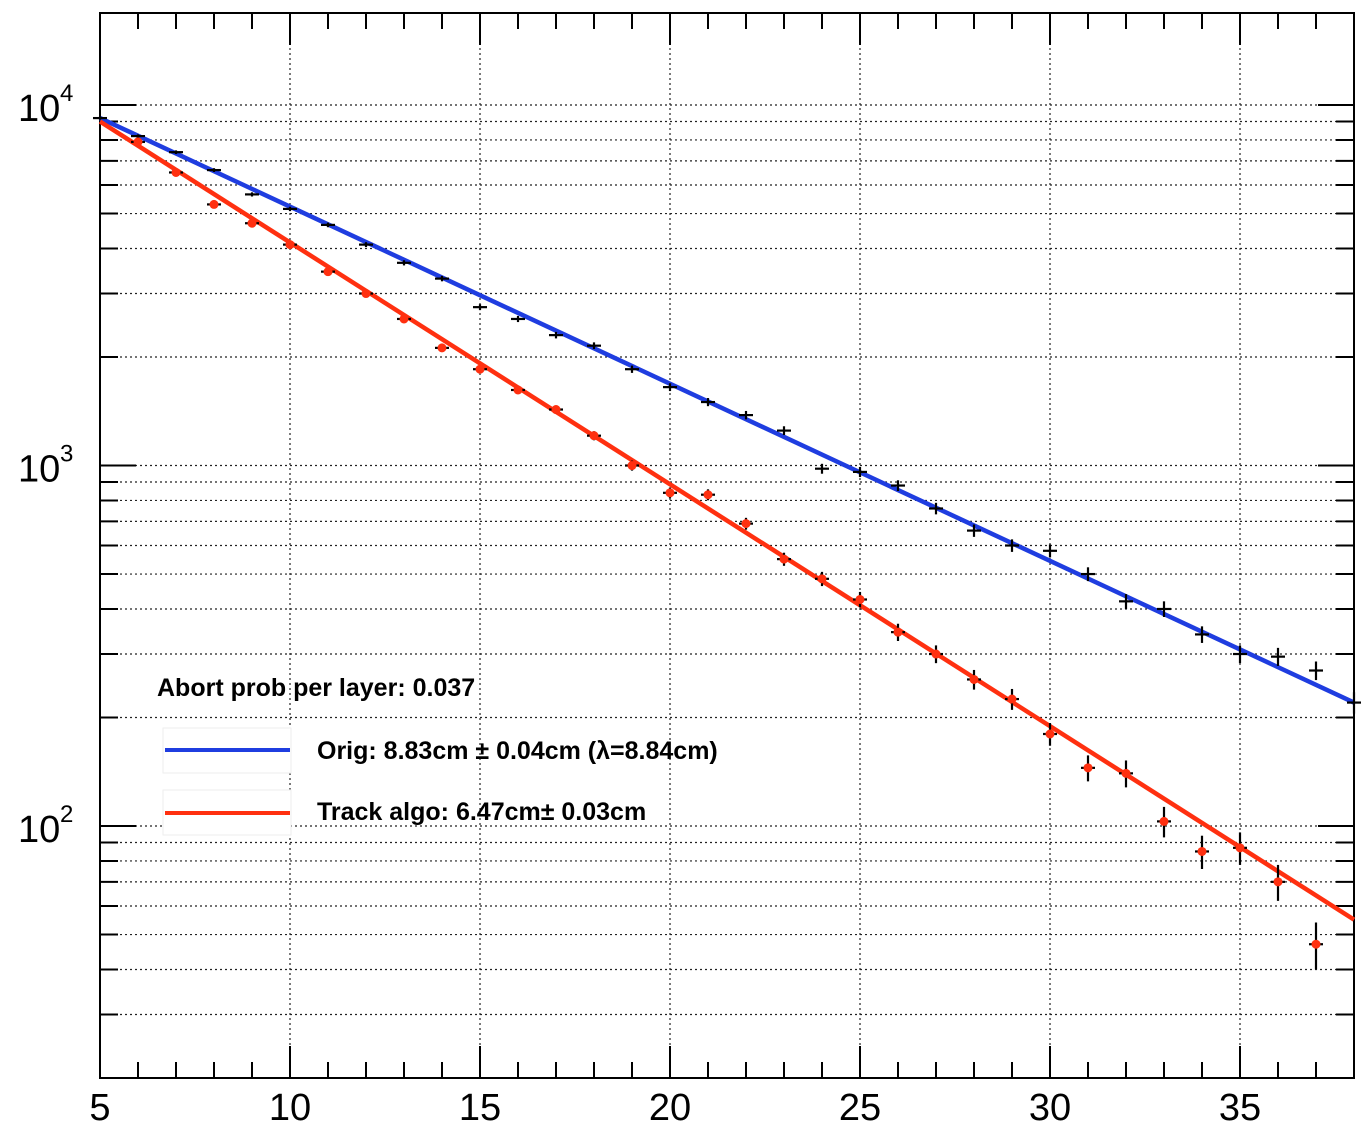 The image size is (1362, 1125). Describe the element at coordinates (99, 1106) in the screenshot. I see `x-tick-label: 5` at that location.